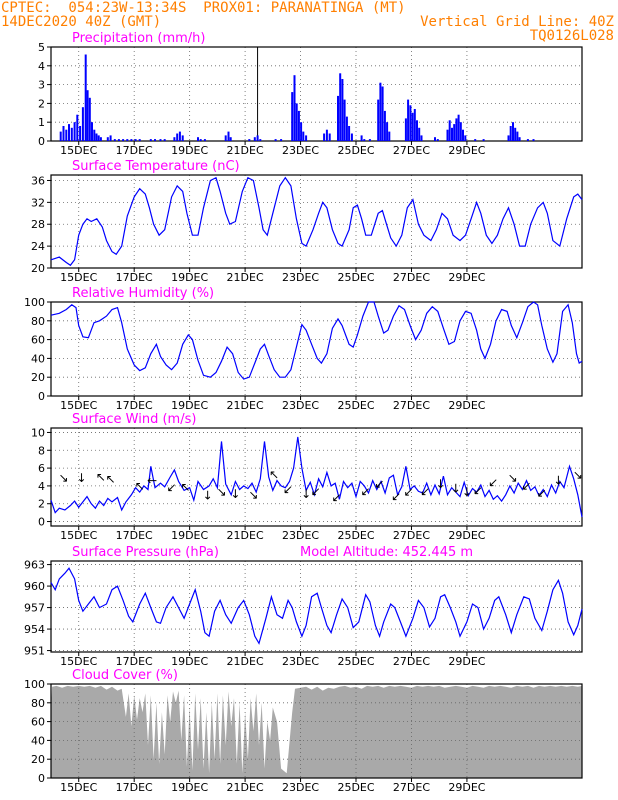 The image size is (618, 800). I want to click on header-model-code: TQ0126L028, so click(571, 36).